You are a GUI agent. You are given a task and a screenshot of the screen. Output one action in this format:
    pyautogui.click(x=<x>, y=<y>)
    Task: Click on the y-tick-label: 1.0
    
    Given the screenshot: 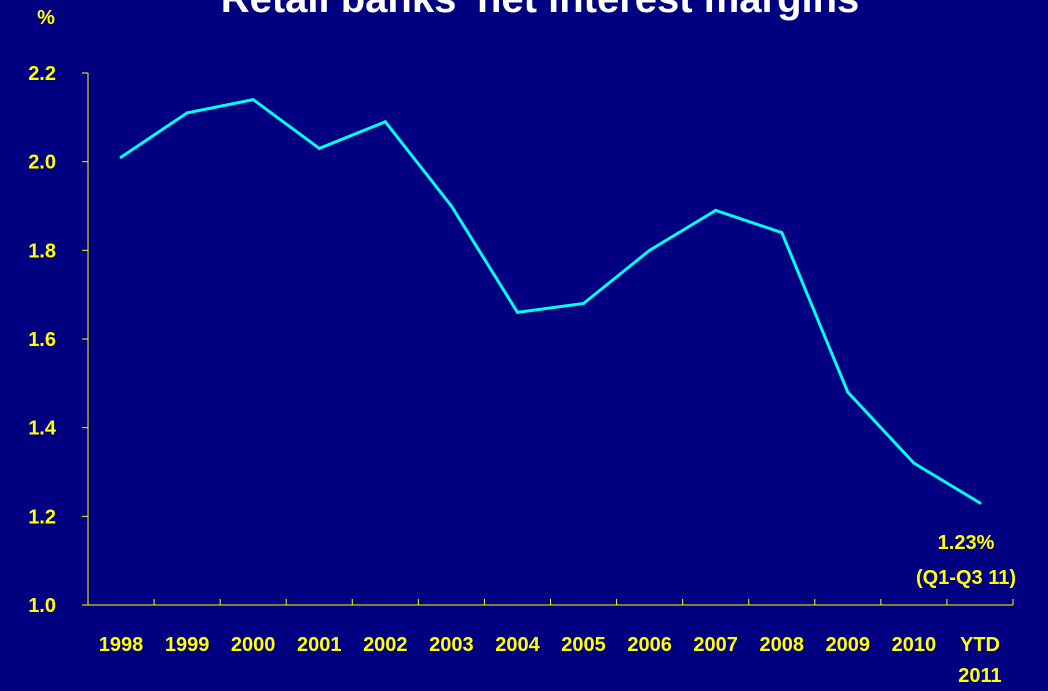 What is the action you would take?
    pyautogui.click(x=42, y=606)
    